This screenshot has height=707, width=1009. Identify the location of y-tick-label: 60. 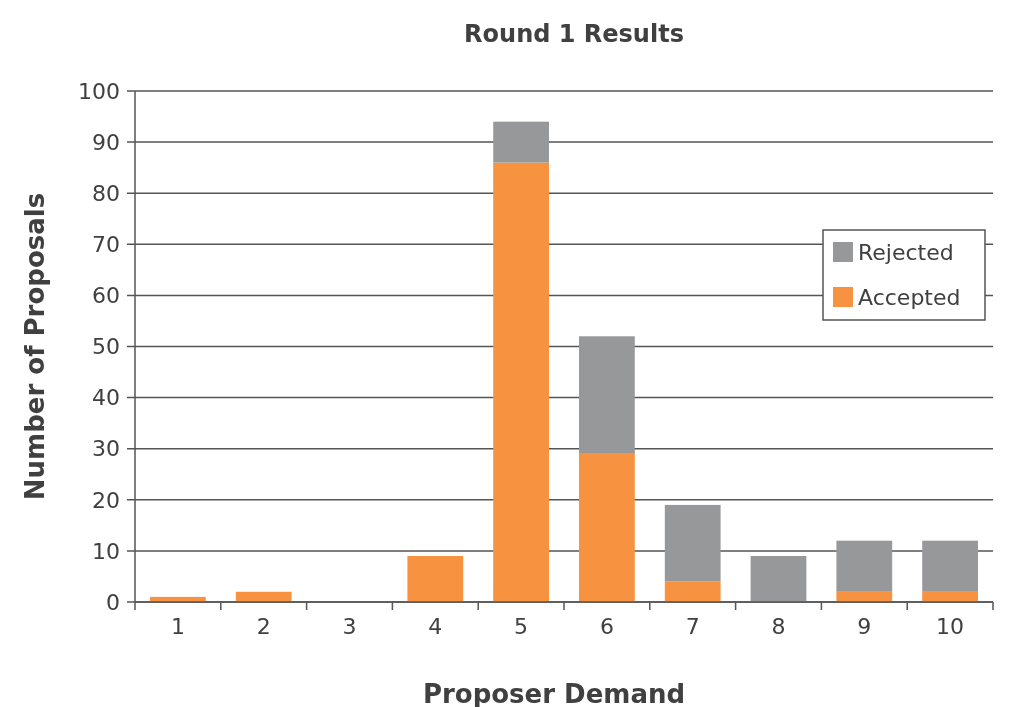
(106, 296).